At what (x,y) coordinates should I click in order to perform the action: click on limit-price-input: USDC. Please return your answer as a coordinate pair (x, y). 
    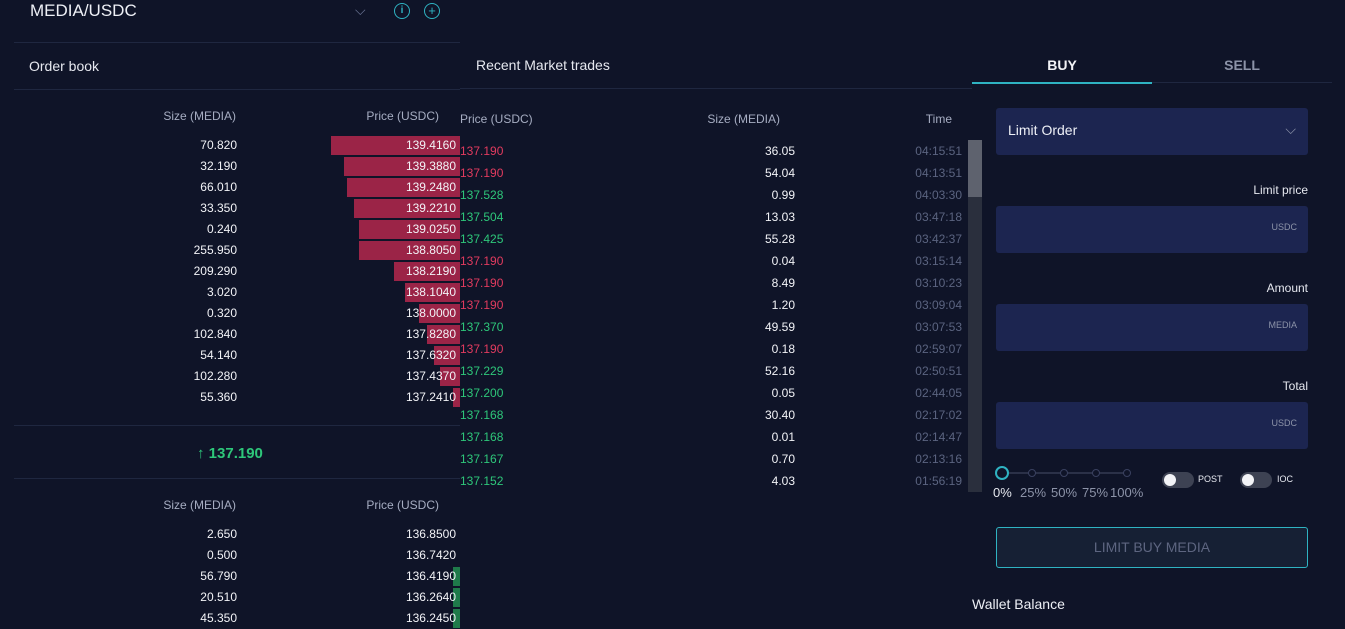
    Looking at the image, I should click on (1152, 229).